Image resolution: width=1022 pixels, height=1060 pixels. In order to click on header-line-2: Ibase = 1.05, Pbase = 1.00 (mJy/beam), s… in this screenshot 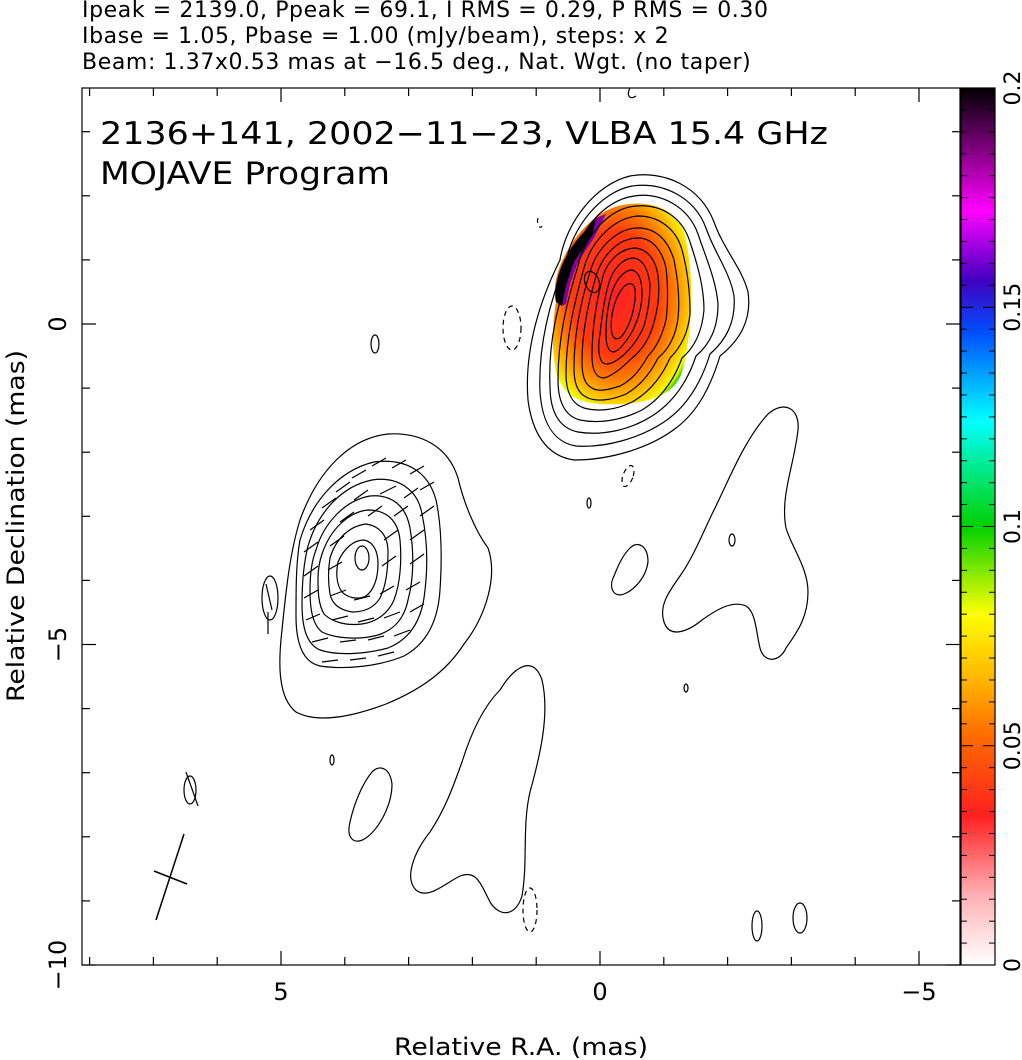, I will do `click(376, 36)`.